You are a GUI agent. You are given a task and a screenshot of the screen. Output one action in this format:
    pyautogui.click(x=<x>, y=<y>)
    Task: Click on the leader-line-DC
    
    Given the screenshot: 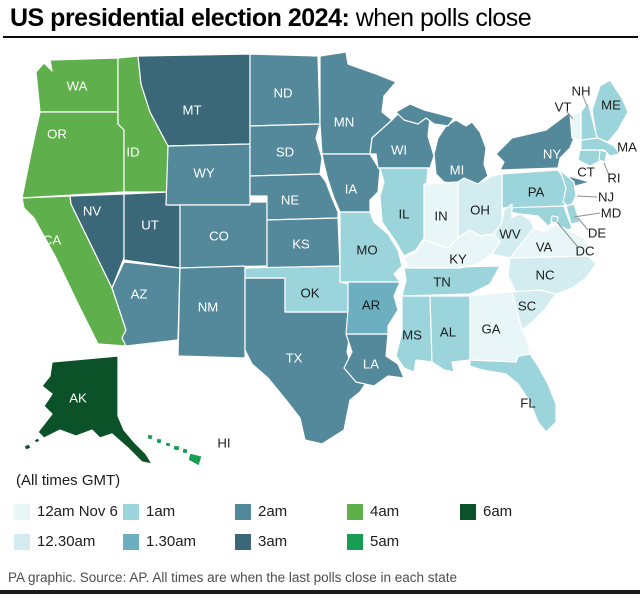 What is the action you would take?
    pyautogui.click(x=567, y=234)
    